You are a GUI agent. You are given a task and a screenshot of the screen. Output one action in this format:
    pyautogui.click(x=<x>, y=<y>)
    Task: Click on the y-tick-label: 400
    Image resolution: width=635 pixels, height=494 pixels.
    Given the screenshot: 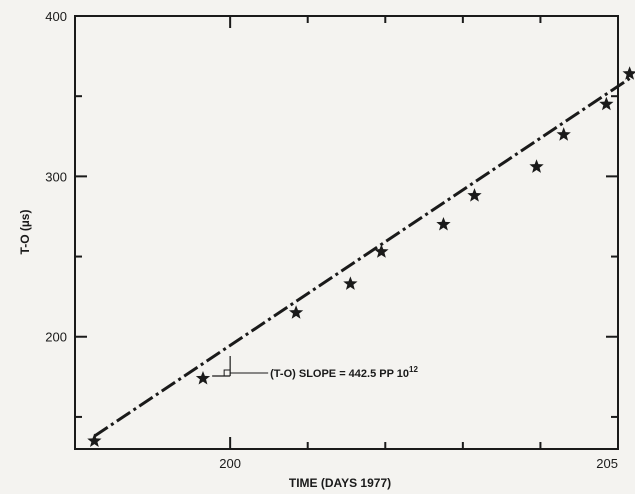 What is the action you would take?
    pyautogui.click(x=56, y=16)
    